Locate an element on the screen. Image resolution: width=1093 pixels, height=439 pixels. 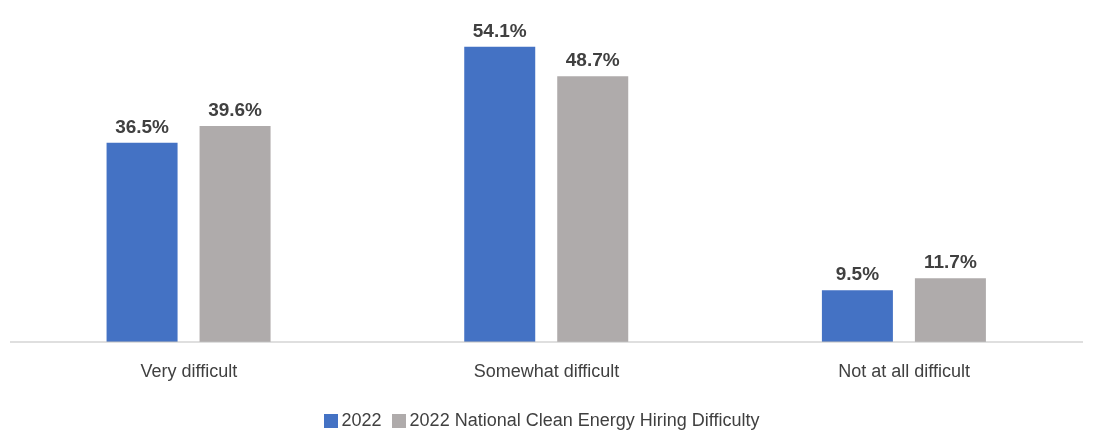
x-tick-label: Very difficult is located at coordinates (189, 370).